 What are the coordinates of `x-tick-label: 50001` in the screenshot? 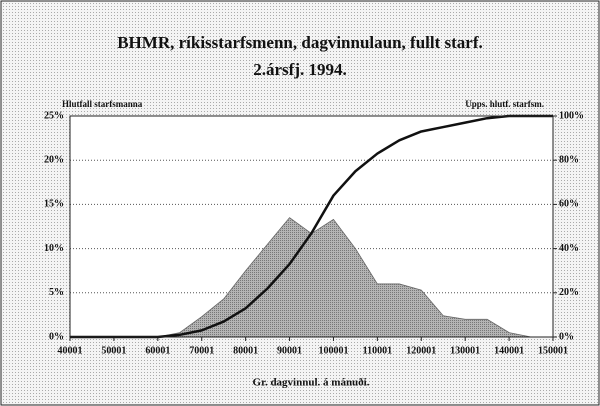 It's located at (113, 350).